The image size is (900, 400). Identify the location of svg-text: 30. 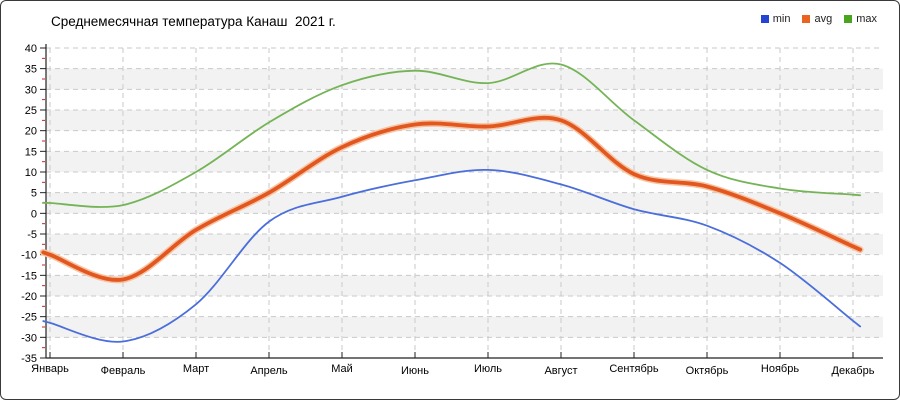
(31, 90).